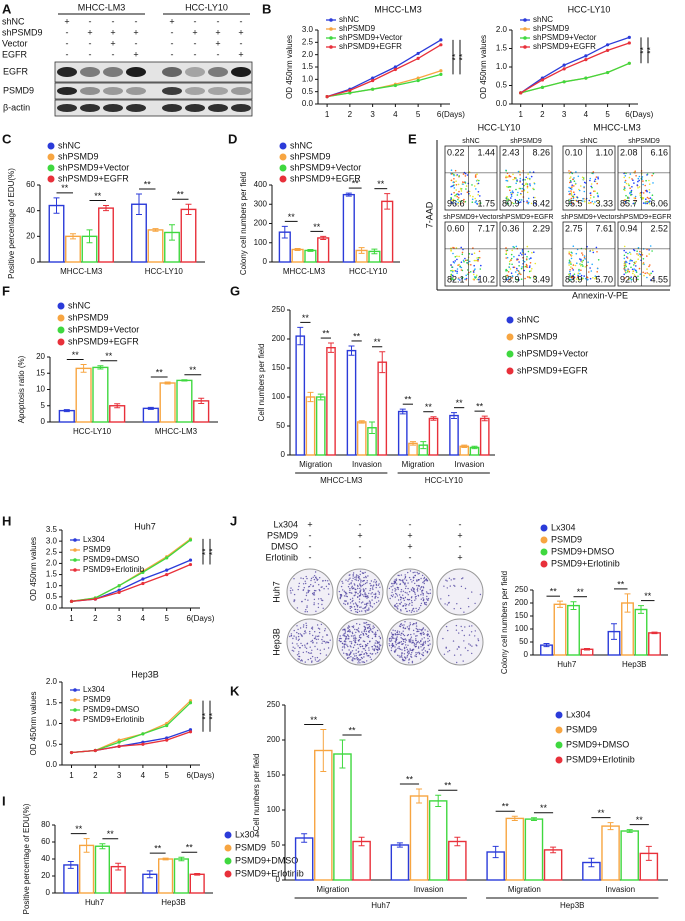 Image resolution: width=685 pixels, height=921 pixels. Describe the element at coordinates (13, 21) in the screenshot. I see `row-label: shNC` at that location.